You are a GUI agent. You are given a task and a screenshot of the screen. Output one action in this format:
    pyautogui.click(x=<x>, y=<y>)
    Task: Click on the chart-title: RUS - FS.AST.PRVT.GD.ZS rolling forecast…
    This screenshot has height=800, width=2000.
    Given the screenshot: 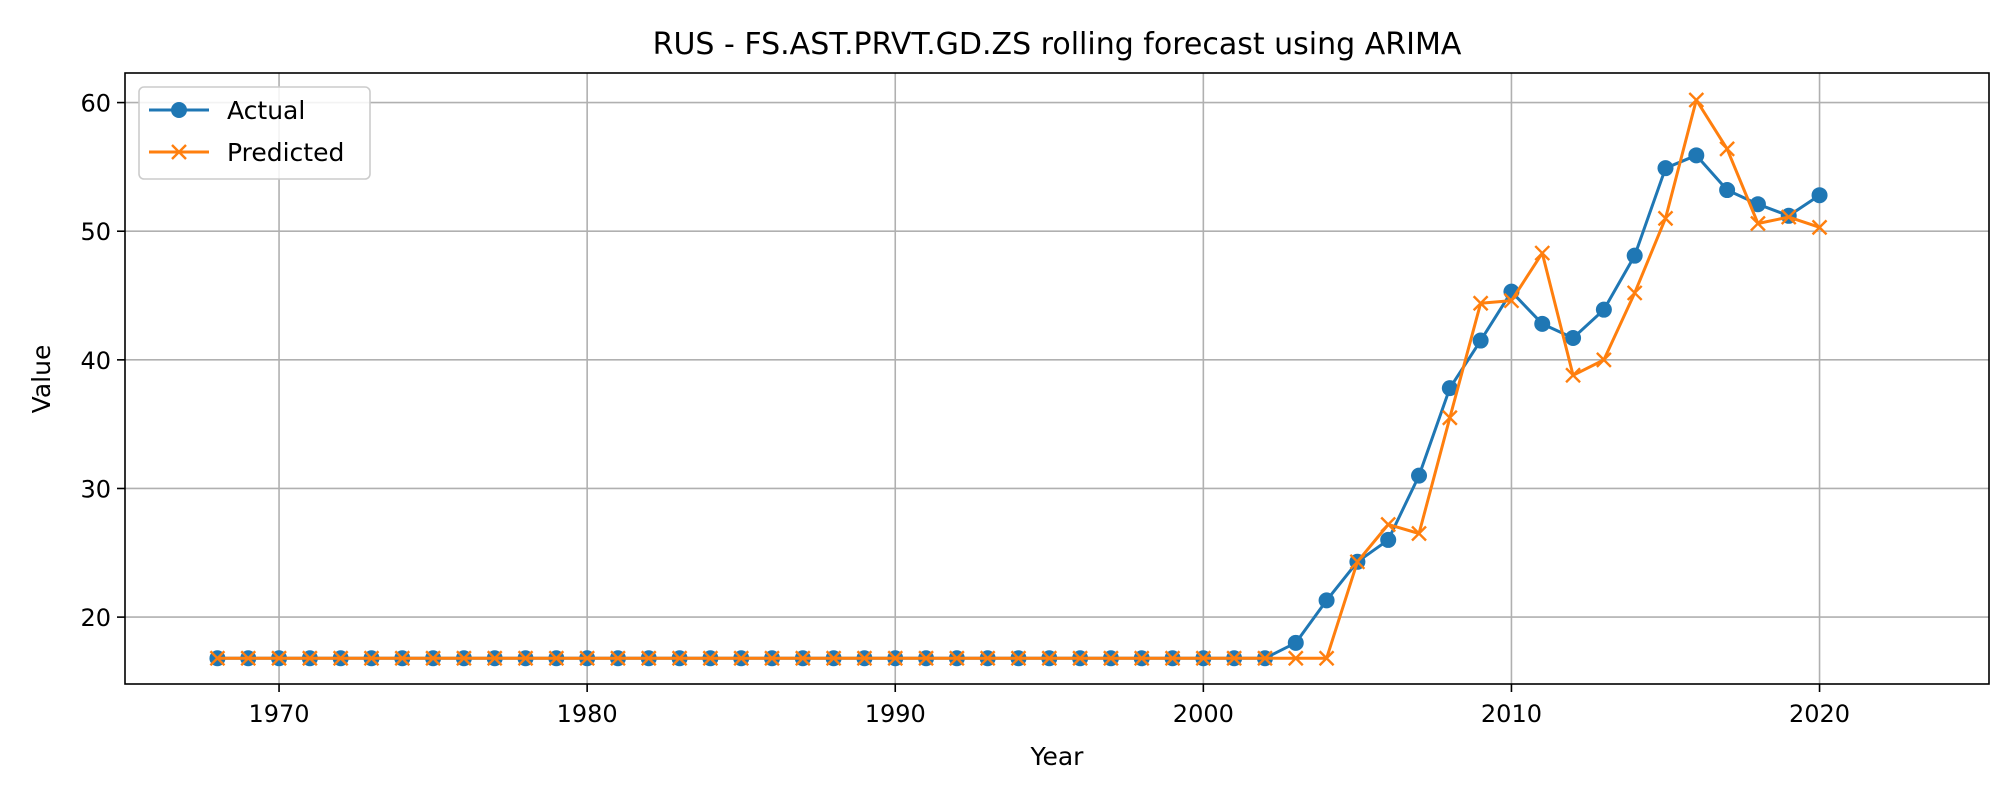 What is the action you would take?
    pyautogui.click(x=1057, y=44)
    